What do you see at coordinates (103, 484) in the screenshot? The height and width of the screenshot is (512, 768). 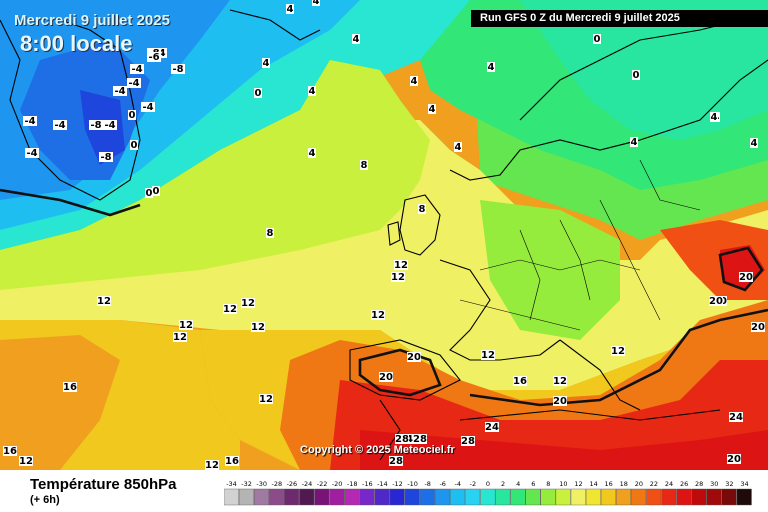 I see `legend-title: Température 850hPa` at bounding box center [103, 484].